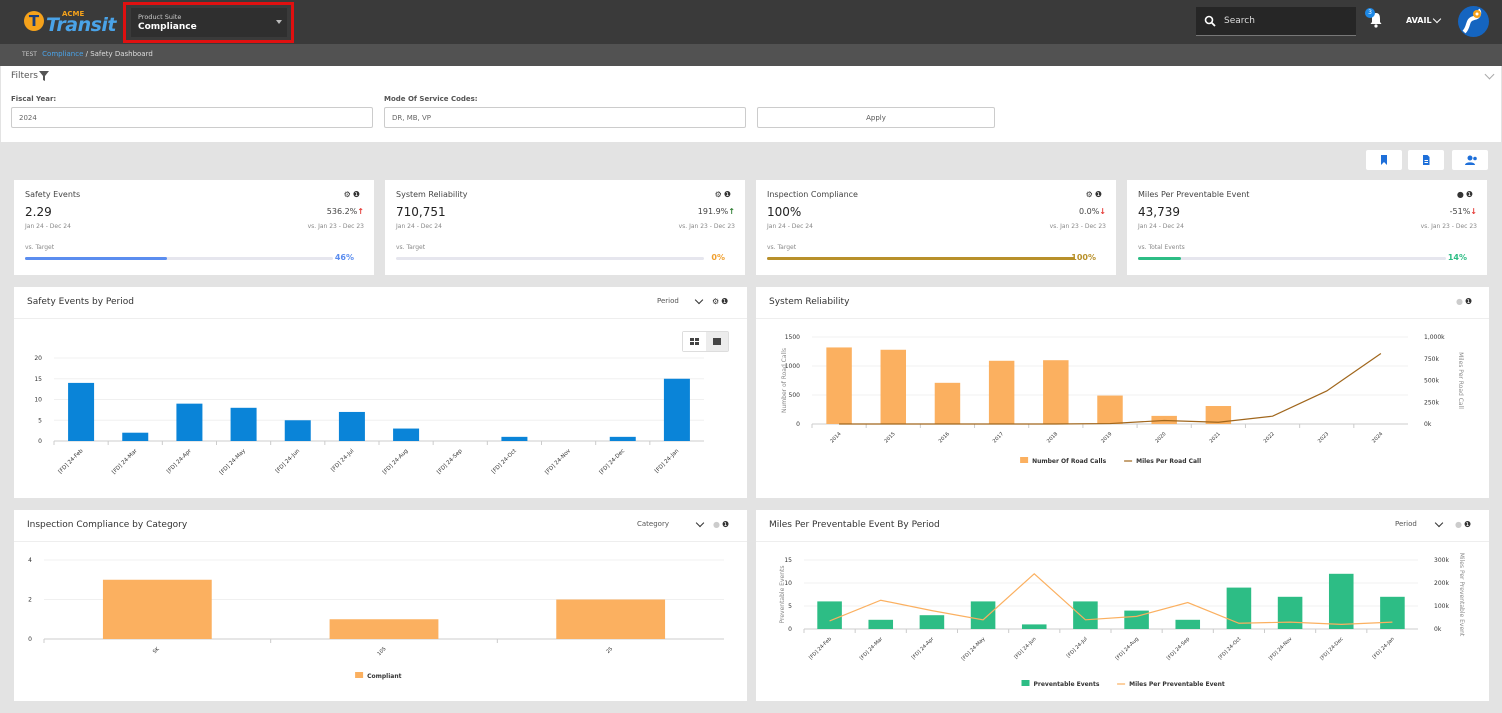  What do you see at coordinates (505, 462) in the screenshot?
I see `x-tick-label: [FD] 24-Oct` at bounding box center [505, 462].